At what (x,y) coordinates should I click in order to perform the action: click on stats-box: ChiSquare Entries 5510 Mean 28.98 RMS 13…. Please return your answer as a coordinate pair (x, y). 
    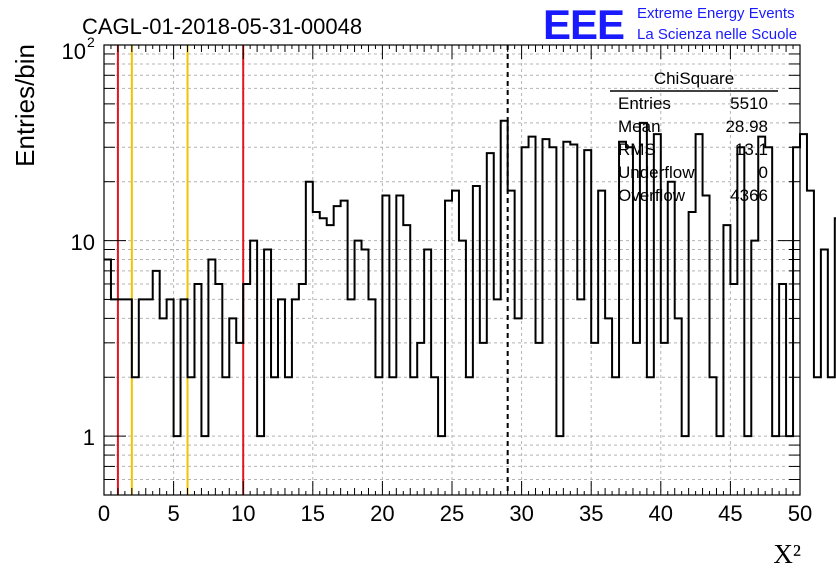
    Looking at the image, I should click on (694, 137).